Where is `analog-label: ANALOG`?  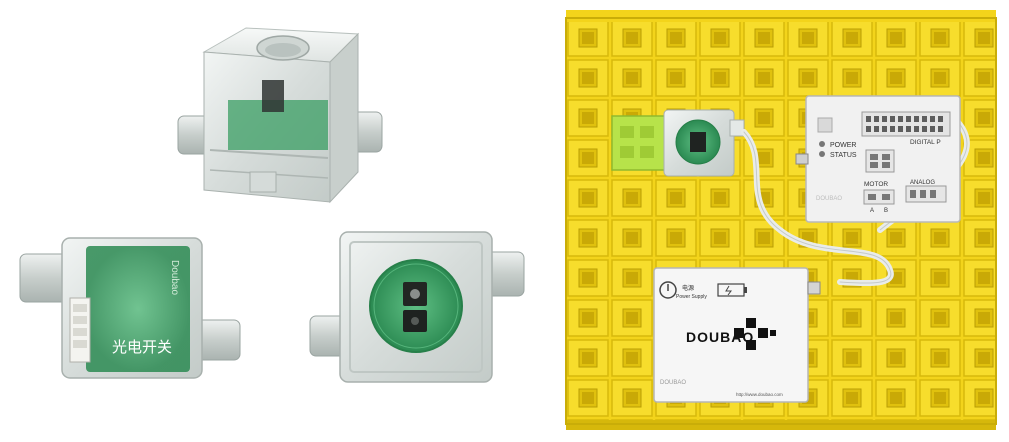 analog-label: ANALOG is located at coordinates (922, 183).